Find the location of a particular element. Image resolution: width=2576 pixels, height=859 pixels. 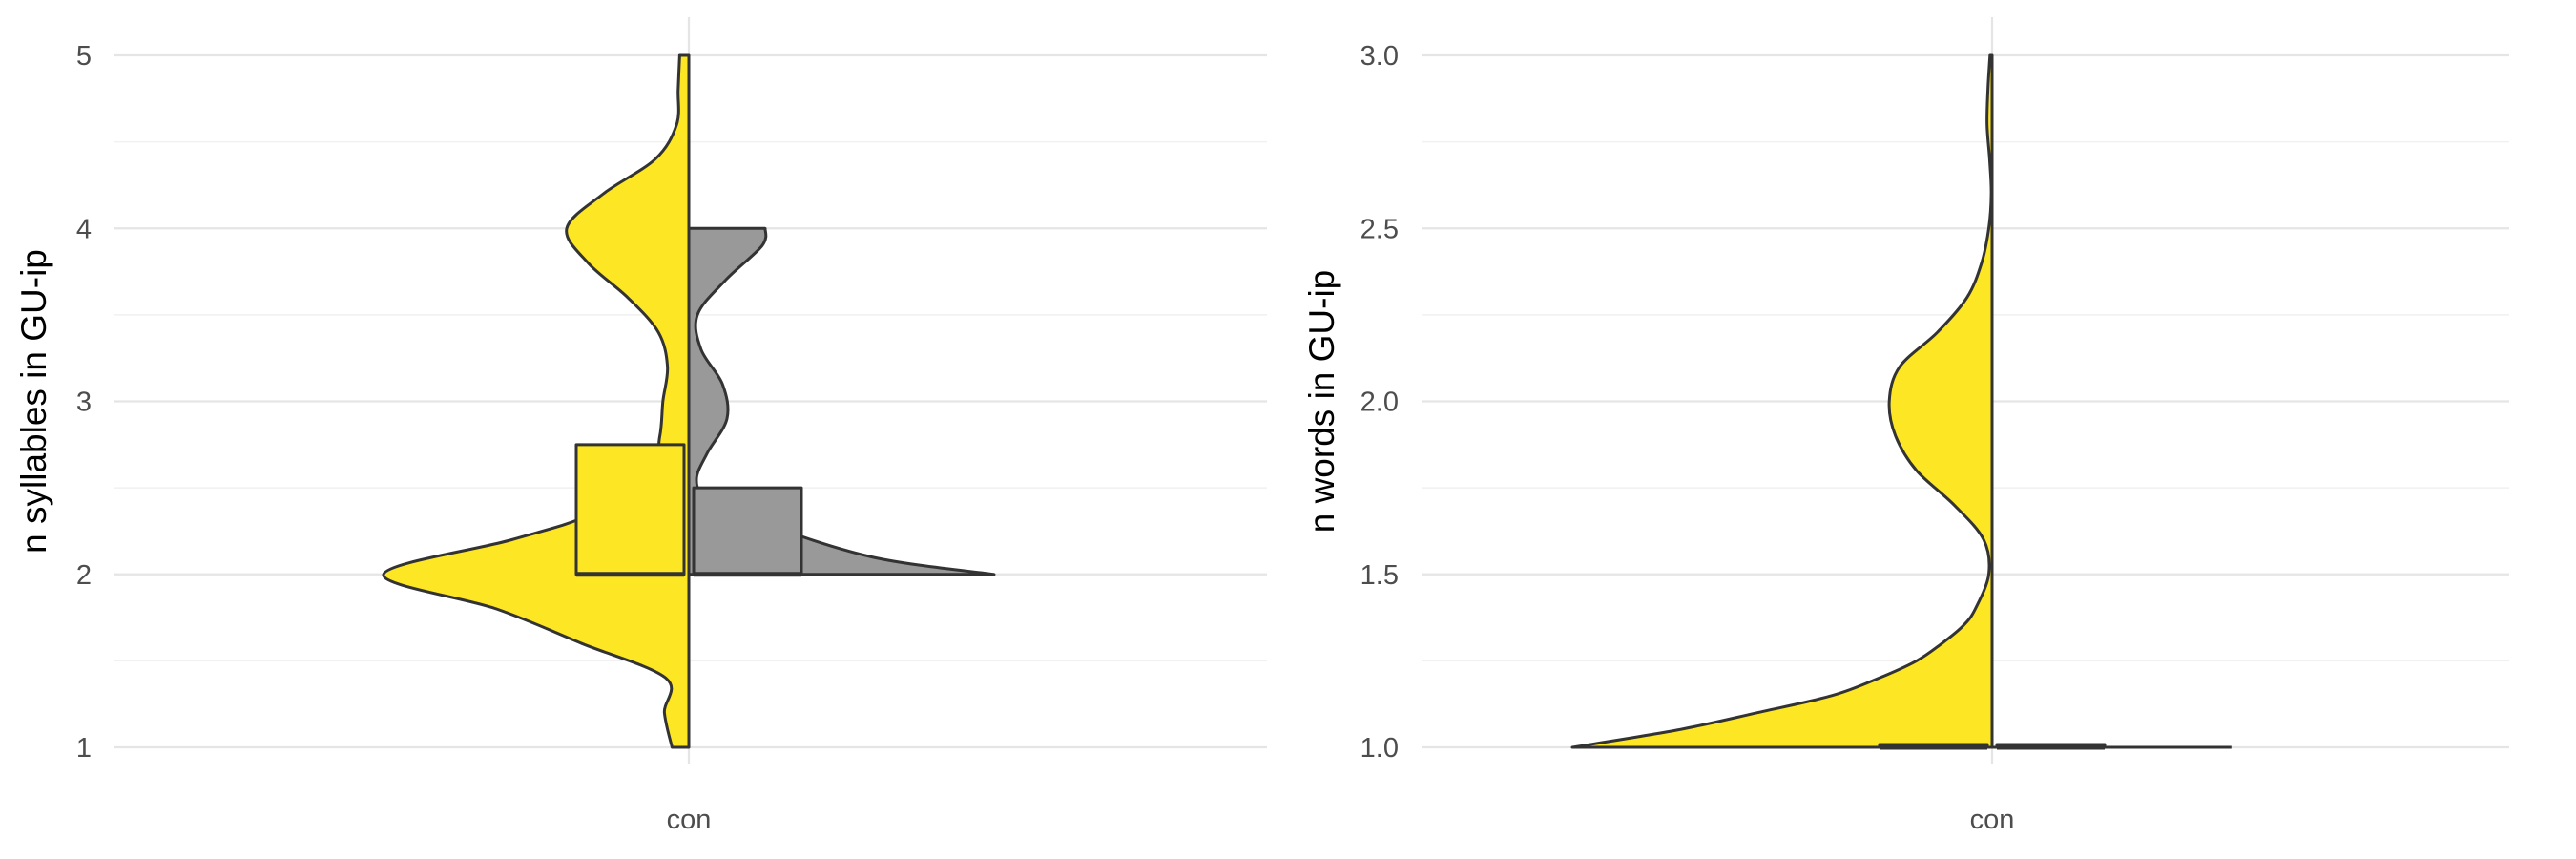

violin-left-yellow is located at coordinates (1782, 401).